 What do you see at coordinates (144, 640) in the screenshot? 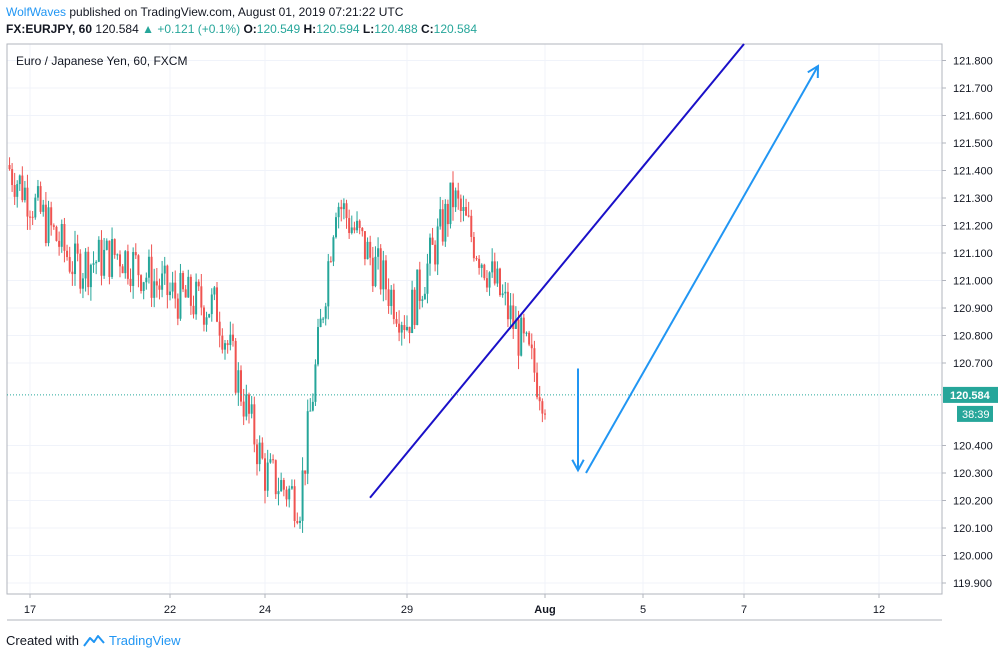
I see `tradingview-brand: TradingView` at bounding box center [144, 640].